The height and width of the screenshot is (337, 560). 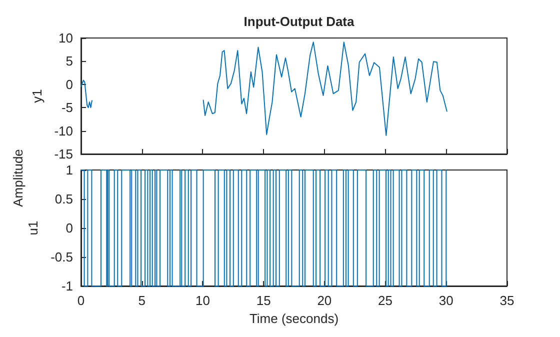 I want to click on y-tick-label: -15, so click(x=63, y=154).